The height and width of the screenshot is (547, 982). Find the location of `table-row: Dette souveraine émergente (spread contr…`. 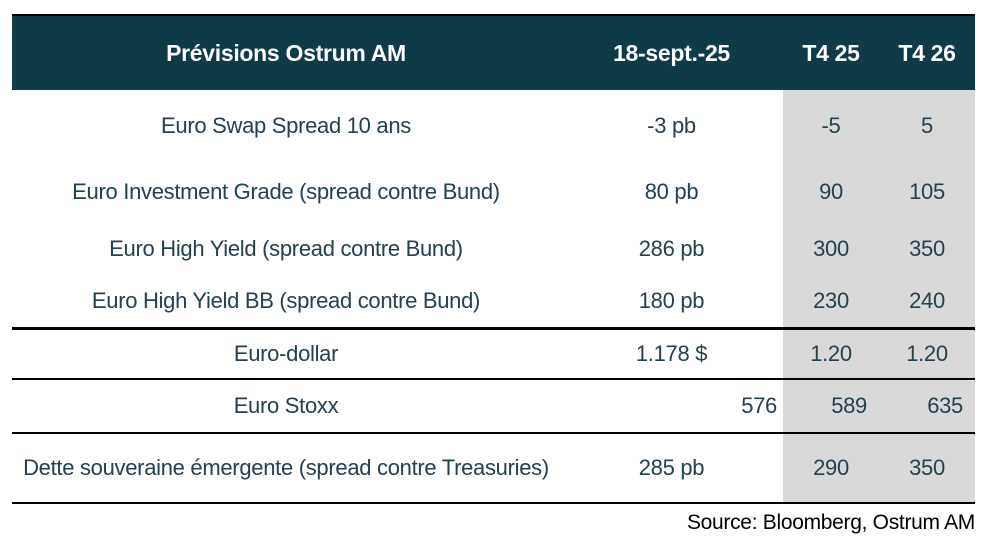

table-row: Dette souveraine émergente (spread contr… is located at coordinates (493, 467).